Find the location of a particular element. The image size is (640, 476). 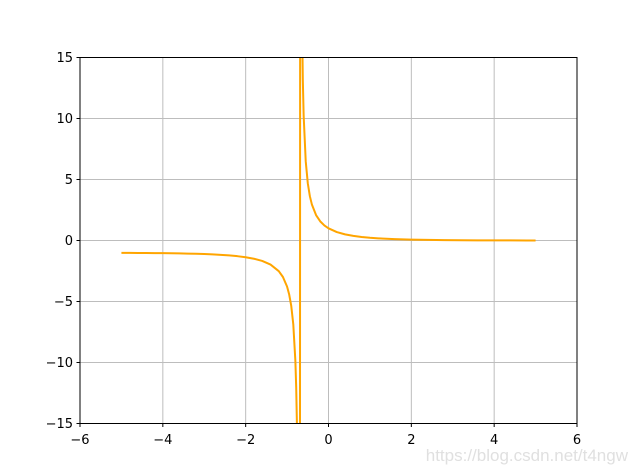

x-tick-label: 4 is located at coordinates (494, 440).